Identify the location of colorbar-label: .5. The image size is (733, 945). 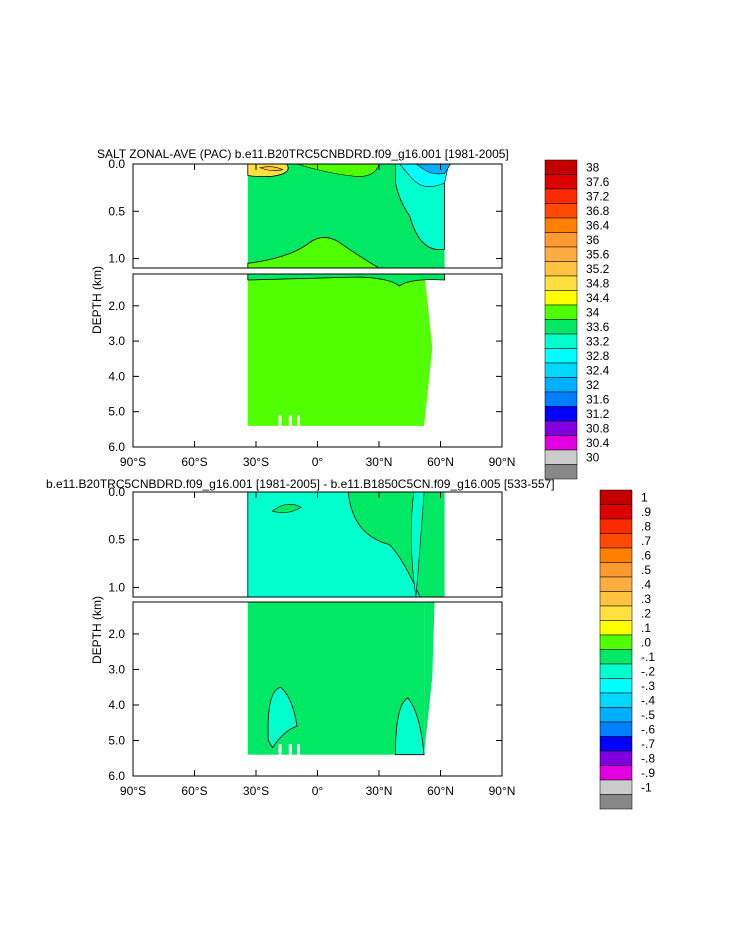
(646, 570).